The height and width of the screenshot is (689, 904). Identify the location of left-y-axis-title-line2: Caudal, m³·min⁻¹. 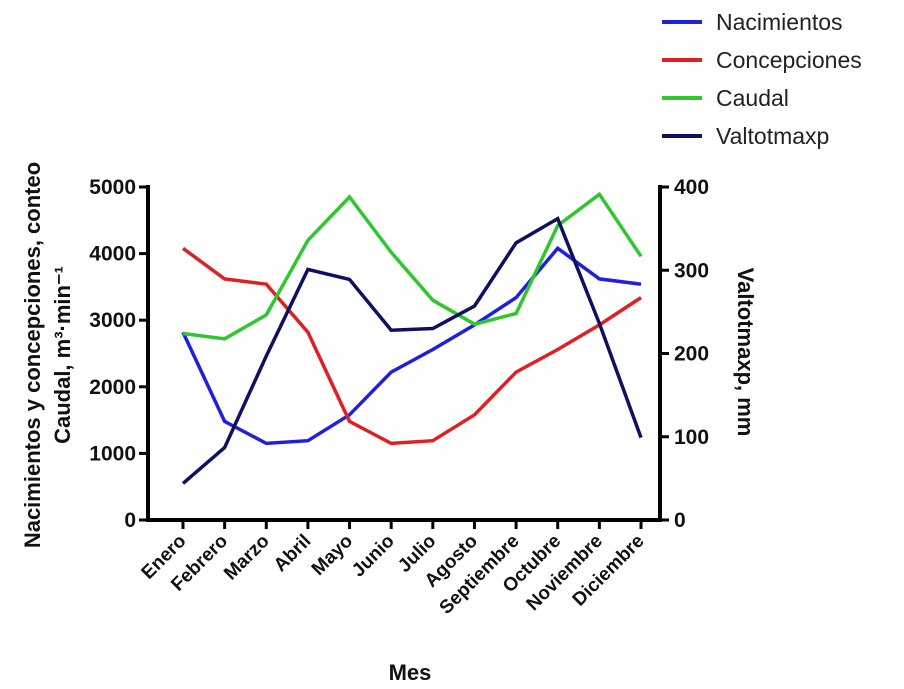
(62, 355).